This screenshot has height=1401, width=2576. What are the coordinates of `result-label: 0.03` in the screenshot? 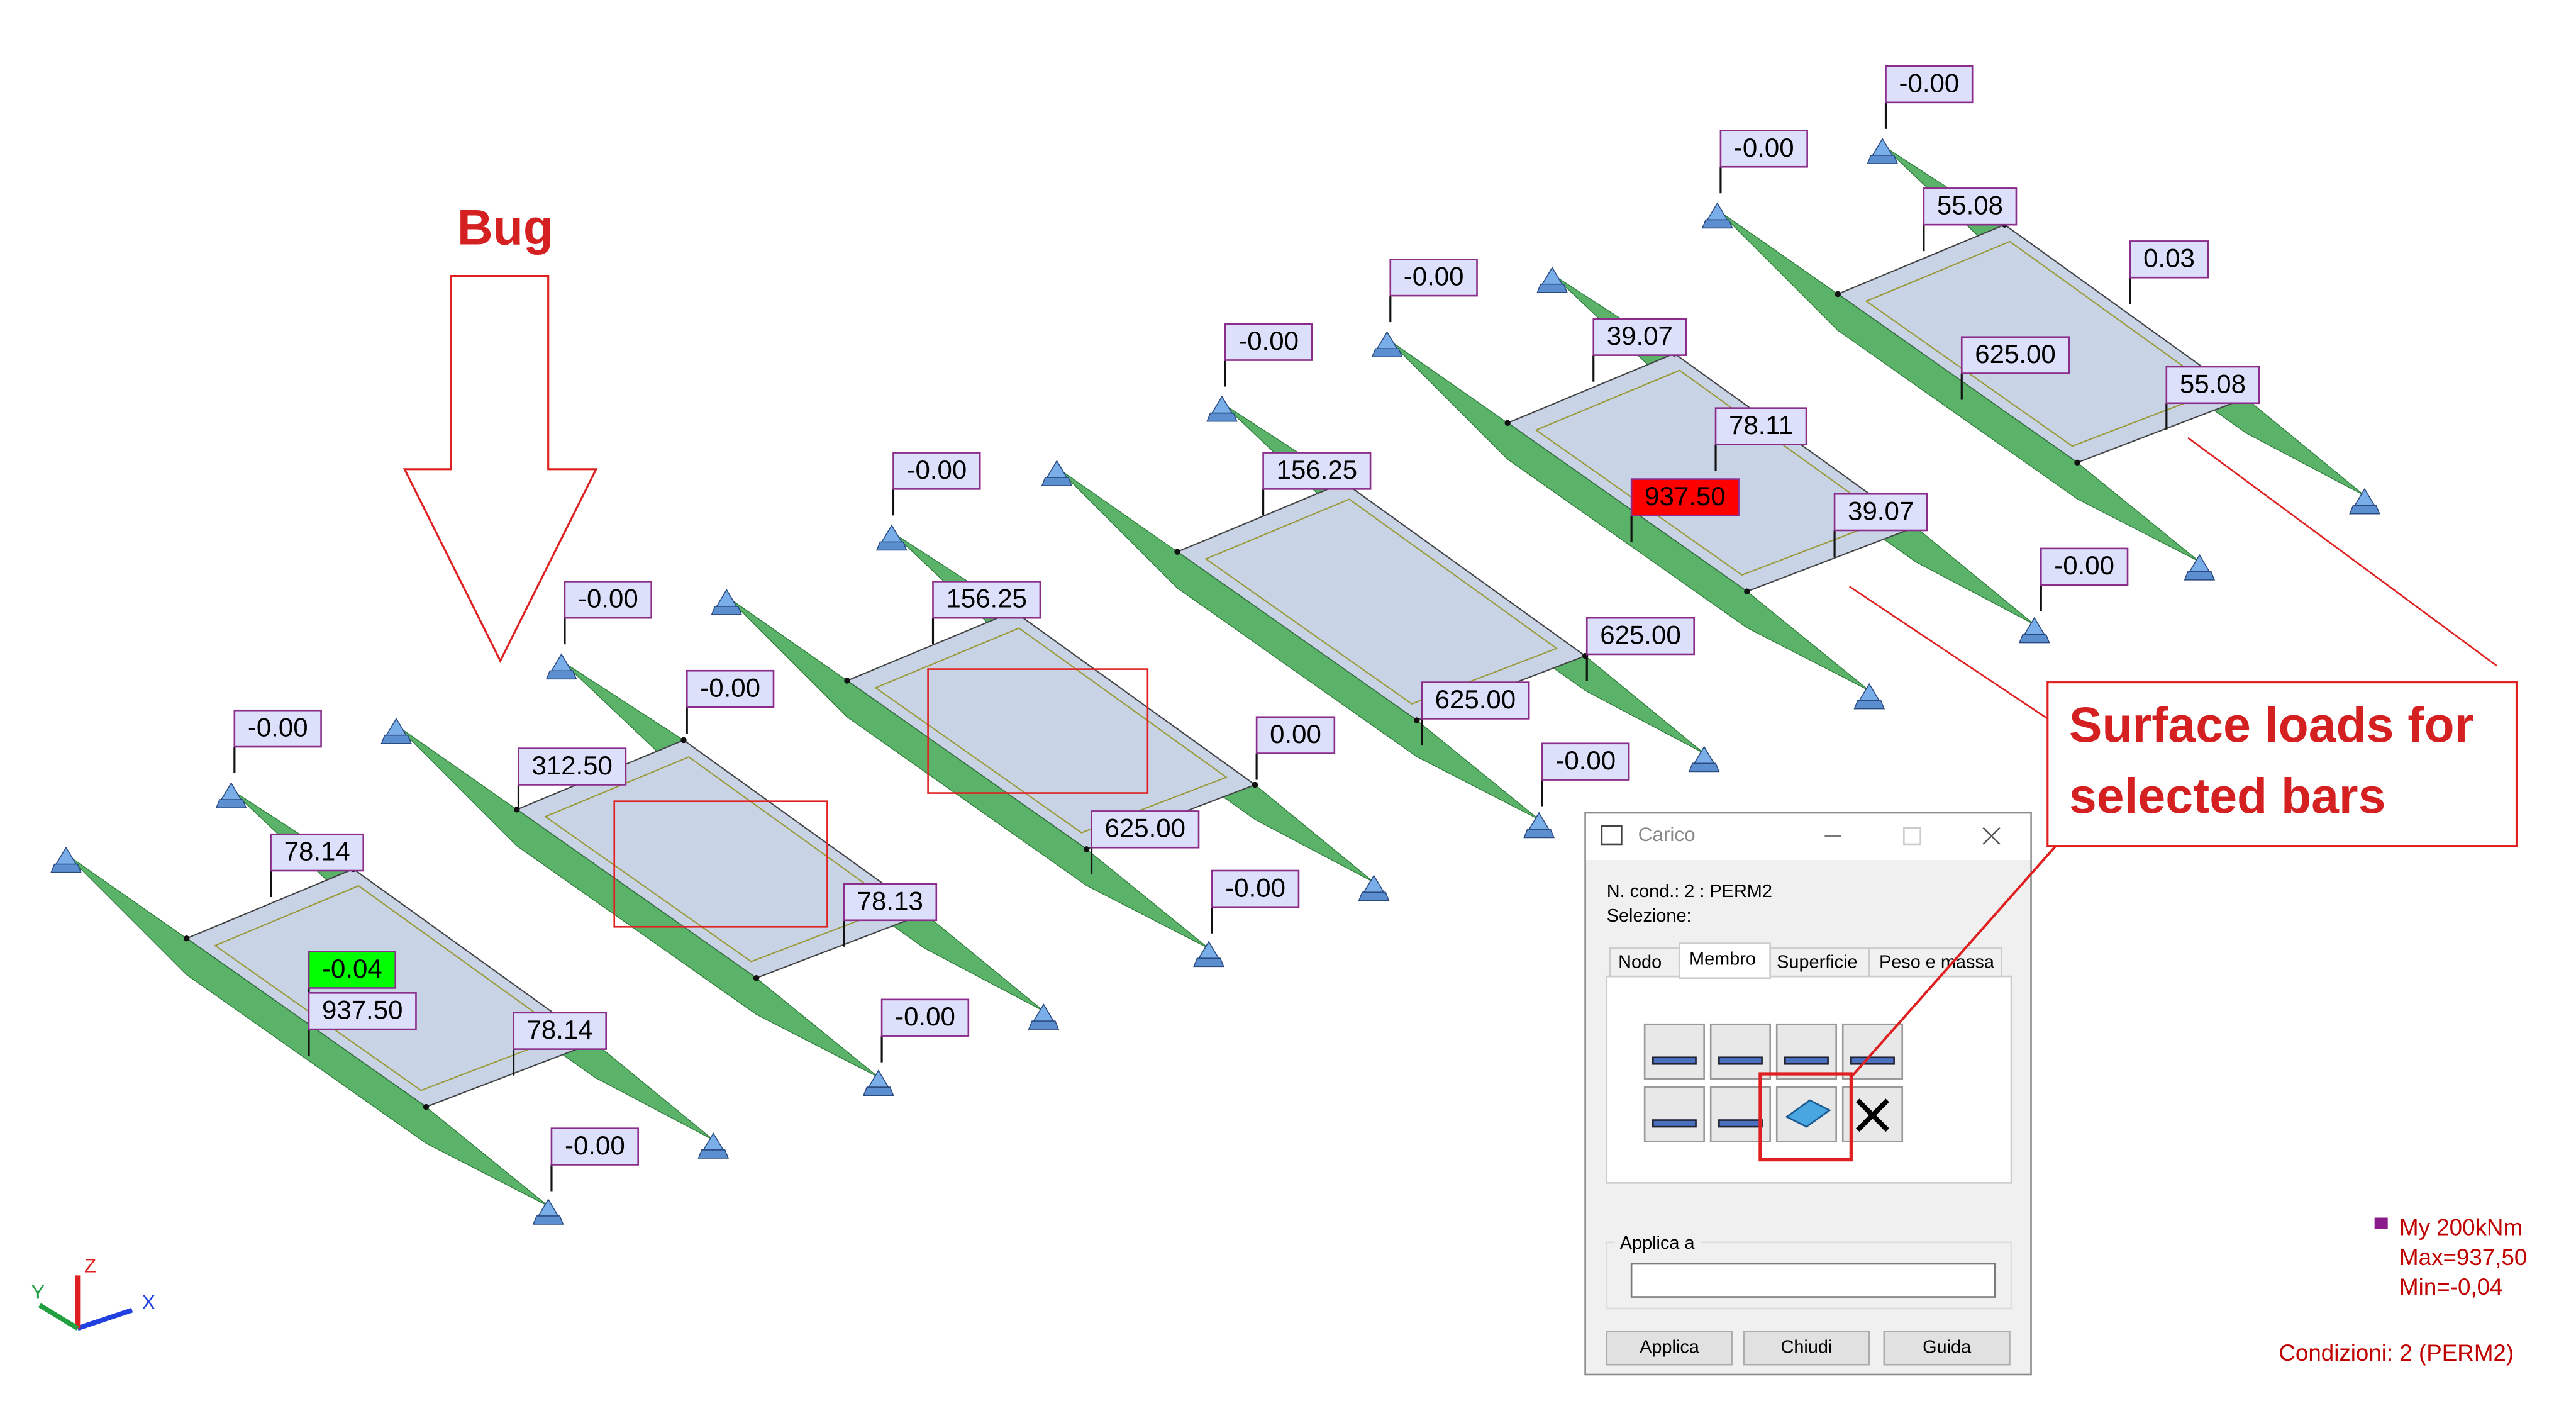 It's located at (2169, 258).